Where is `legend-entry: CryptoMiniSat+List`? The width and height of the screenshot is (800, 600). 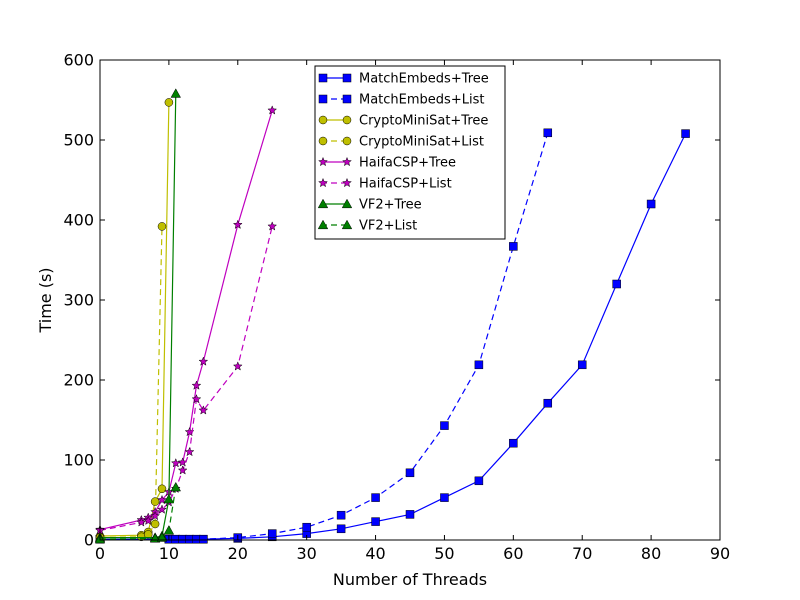 legend-entry: CryptoMiniSat+List is located at coordinates (401, 142).